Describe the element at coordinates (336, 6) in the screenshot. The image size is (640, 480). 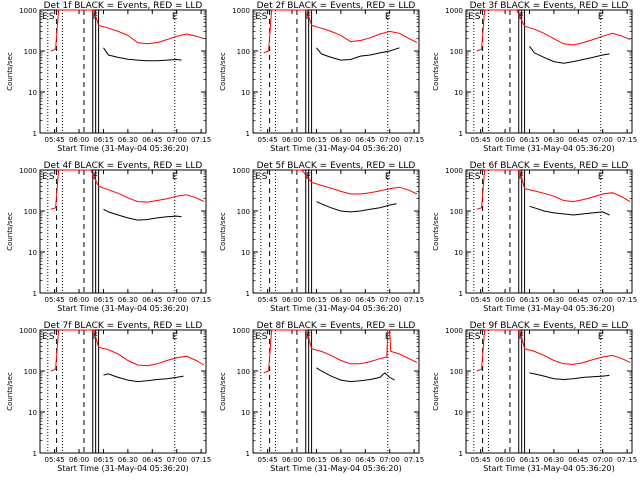
I see `panel-title: Det 2f BLACK = Events, RED = LLD` at that location.